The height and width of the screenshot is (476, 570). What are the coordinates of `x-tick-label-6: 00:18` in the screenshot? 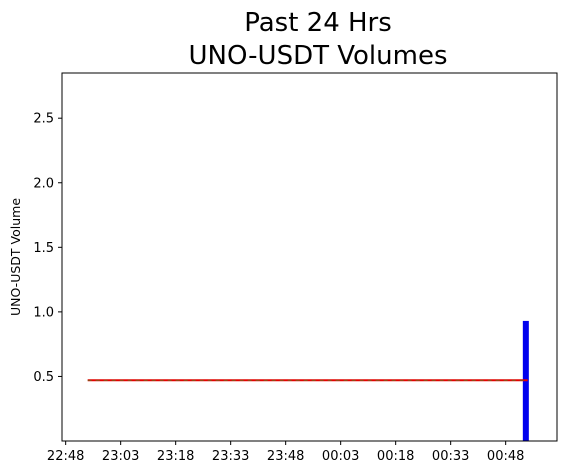 It's located at (395, 456).